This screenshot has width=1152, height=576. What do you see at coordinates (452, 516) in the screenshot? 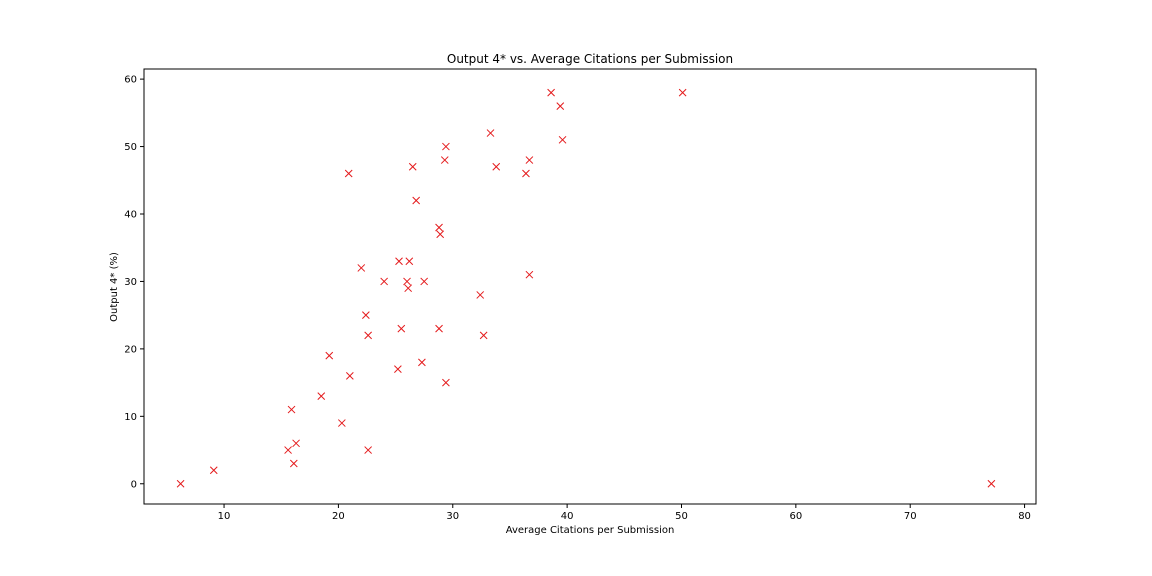
I see `x-tick-label: 30` at bounding box center [452, 516].